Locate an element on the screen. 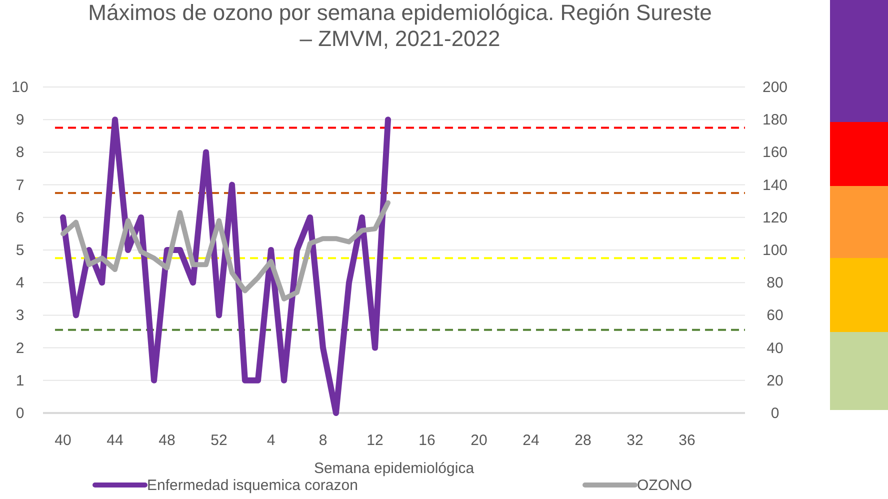  y2-tick-label: 20 is located at coordinates (775, 381).